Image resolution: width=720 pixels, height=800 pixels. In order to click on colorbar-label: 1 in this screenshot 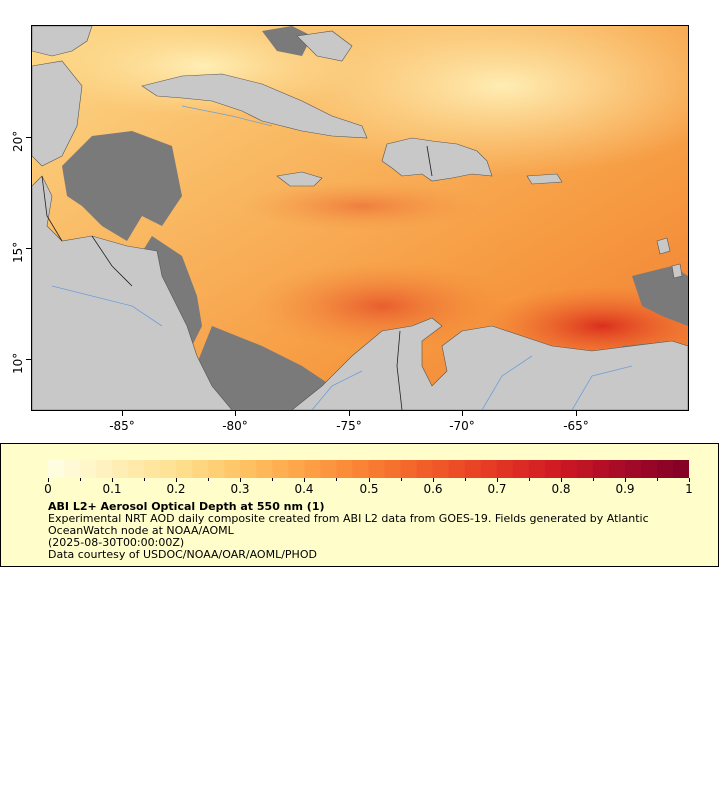, I will do `click(689, 489)`.